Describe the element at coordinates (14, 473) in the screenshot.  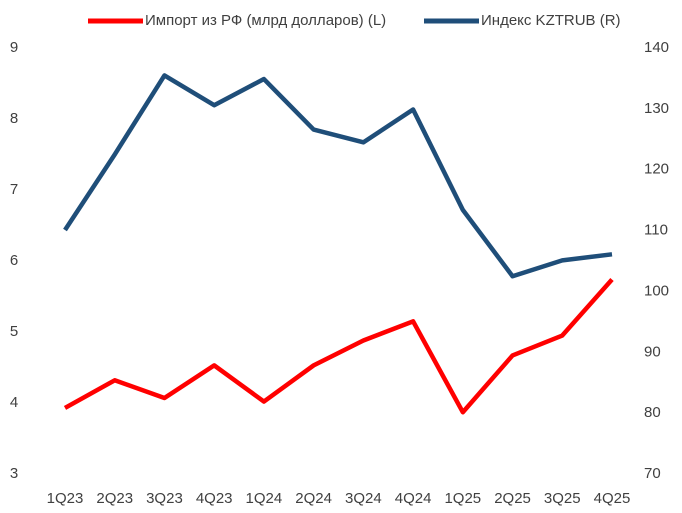
I see `y-tick-label: 3` at that location.